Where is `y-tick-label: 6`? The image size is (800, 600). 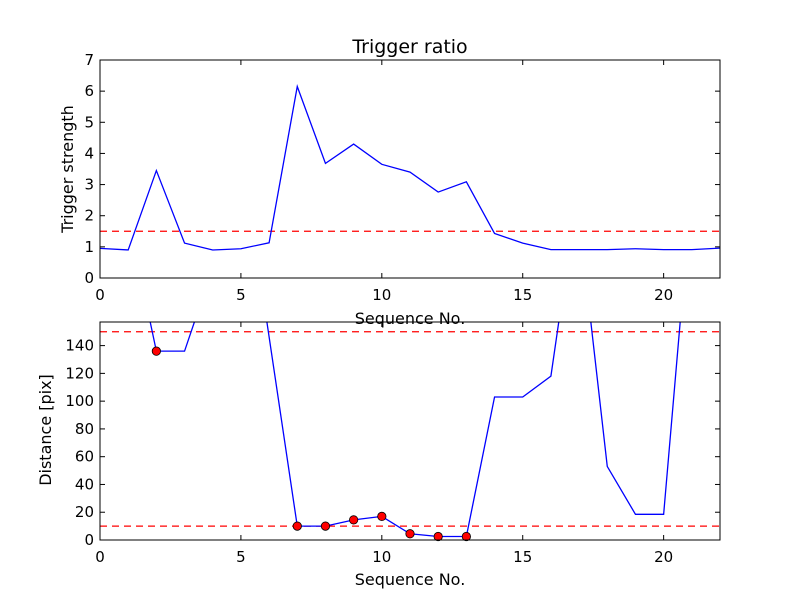 y-tick-label: 6 is located at coordinates (89, 91).